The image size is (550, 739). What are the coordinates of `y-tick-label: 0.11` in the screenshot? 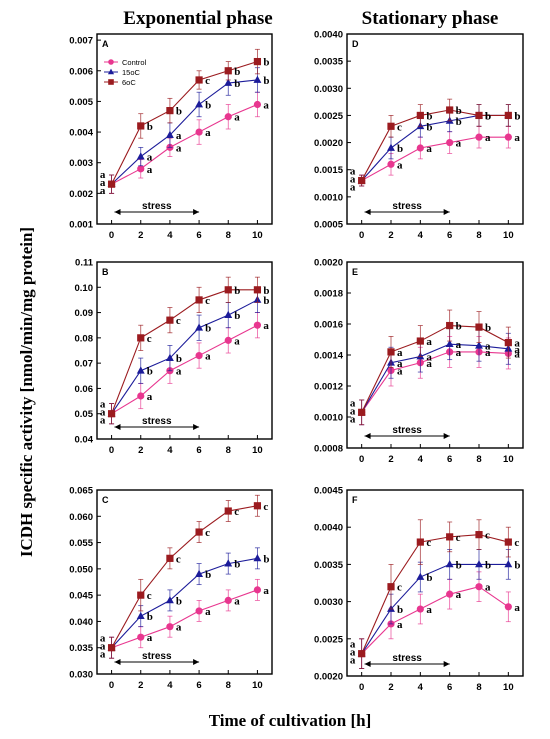 It's located at (84, 263).